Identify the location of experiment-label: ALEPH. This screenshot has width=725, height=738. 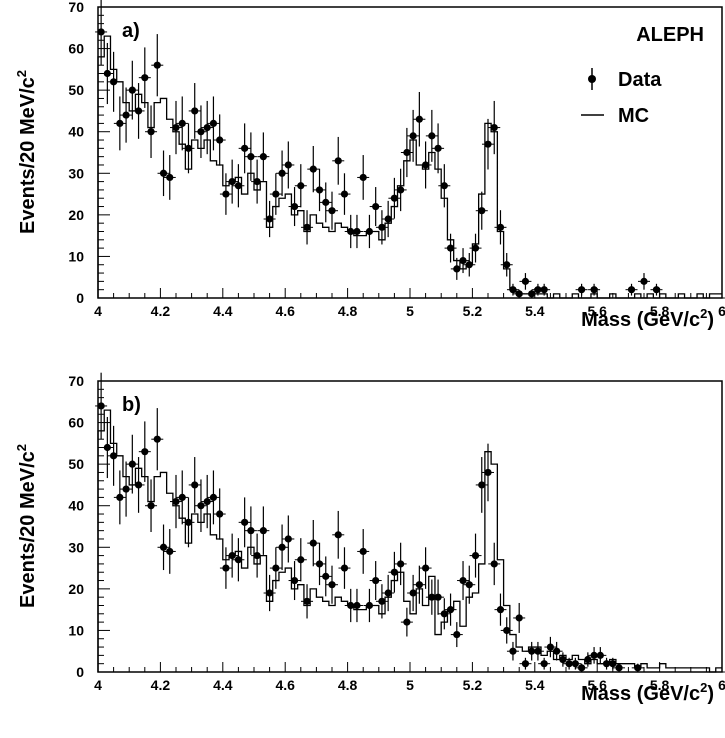
(670, 35).